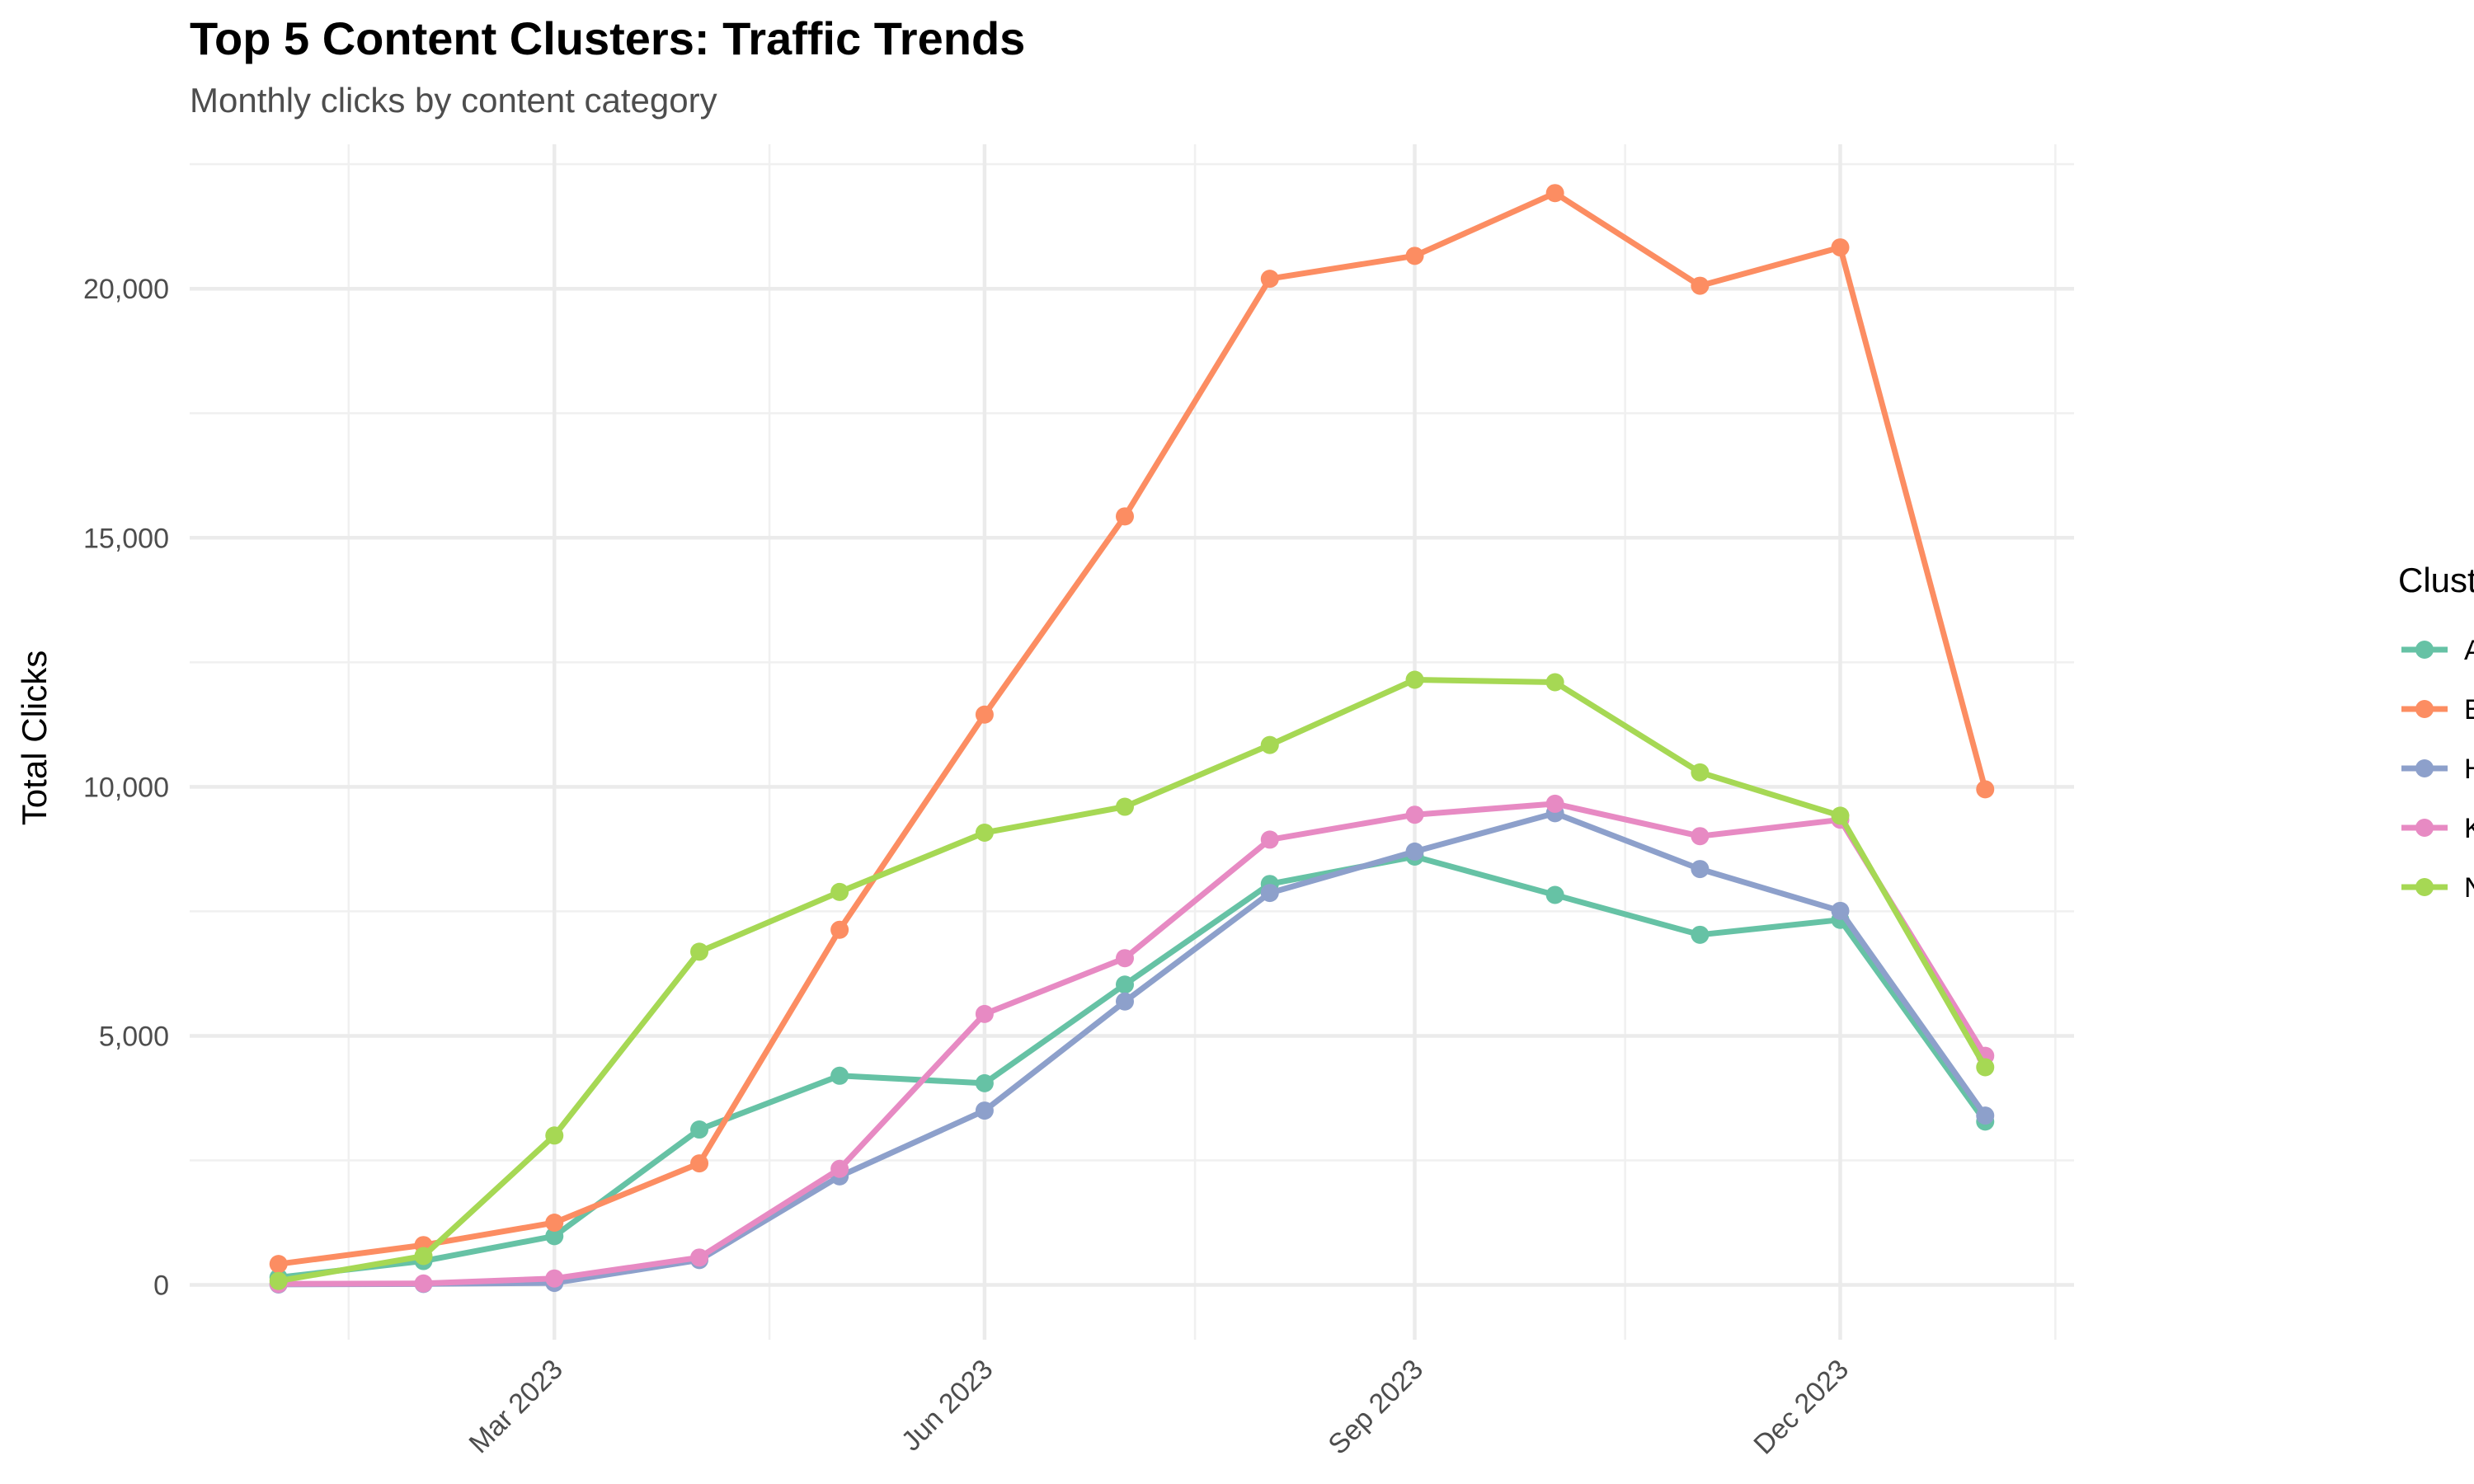 This screenshot has height=1484, width=2474. I want to click on legend-label: Knee, so click(2469, 828).